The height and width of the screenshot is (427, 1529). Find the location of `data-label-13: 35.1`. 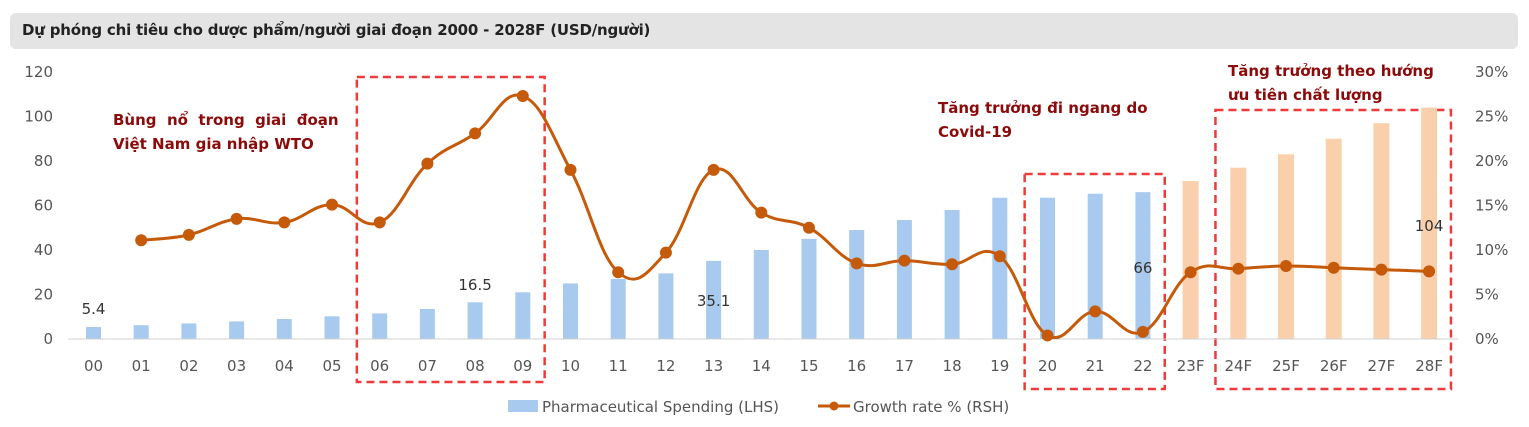

data-label-13: 35.1 is located at coordinates (713, 301).